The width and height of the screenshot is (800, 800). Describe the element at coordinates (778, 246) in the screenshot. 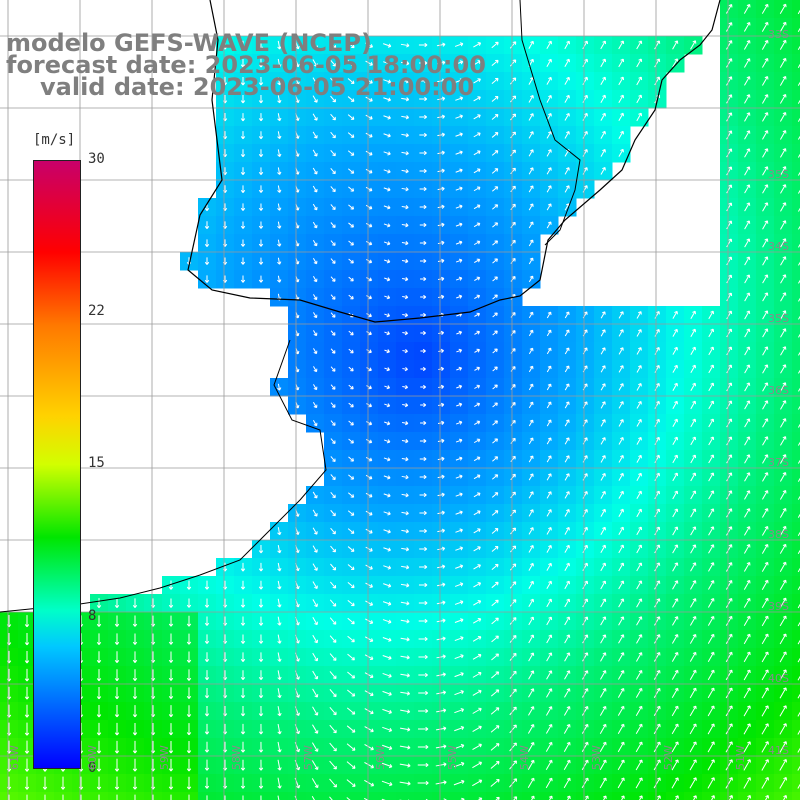

I see `lat-label: 34S` at that location.